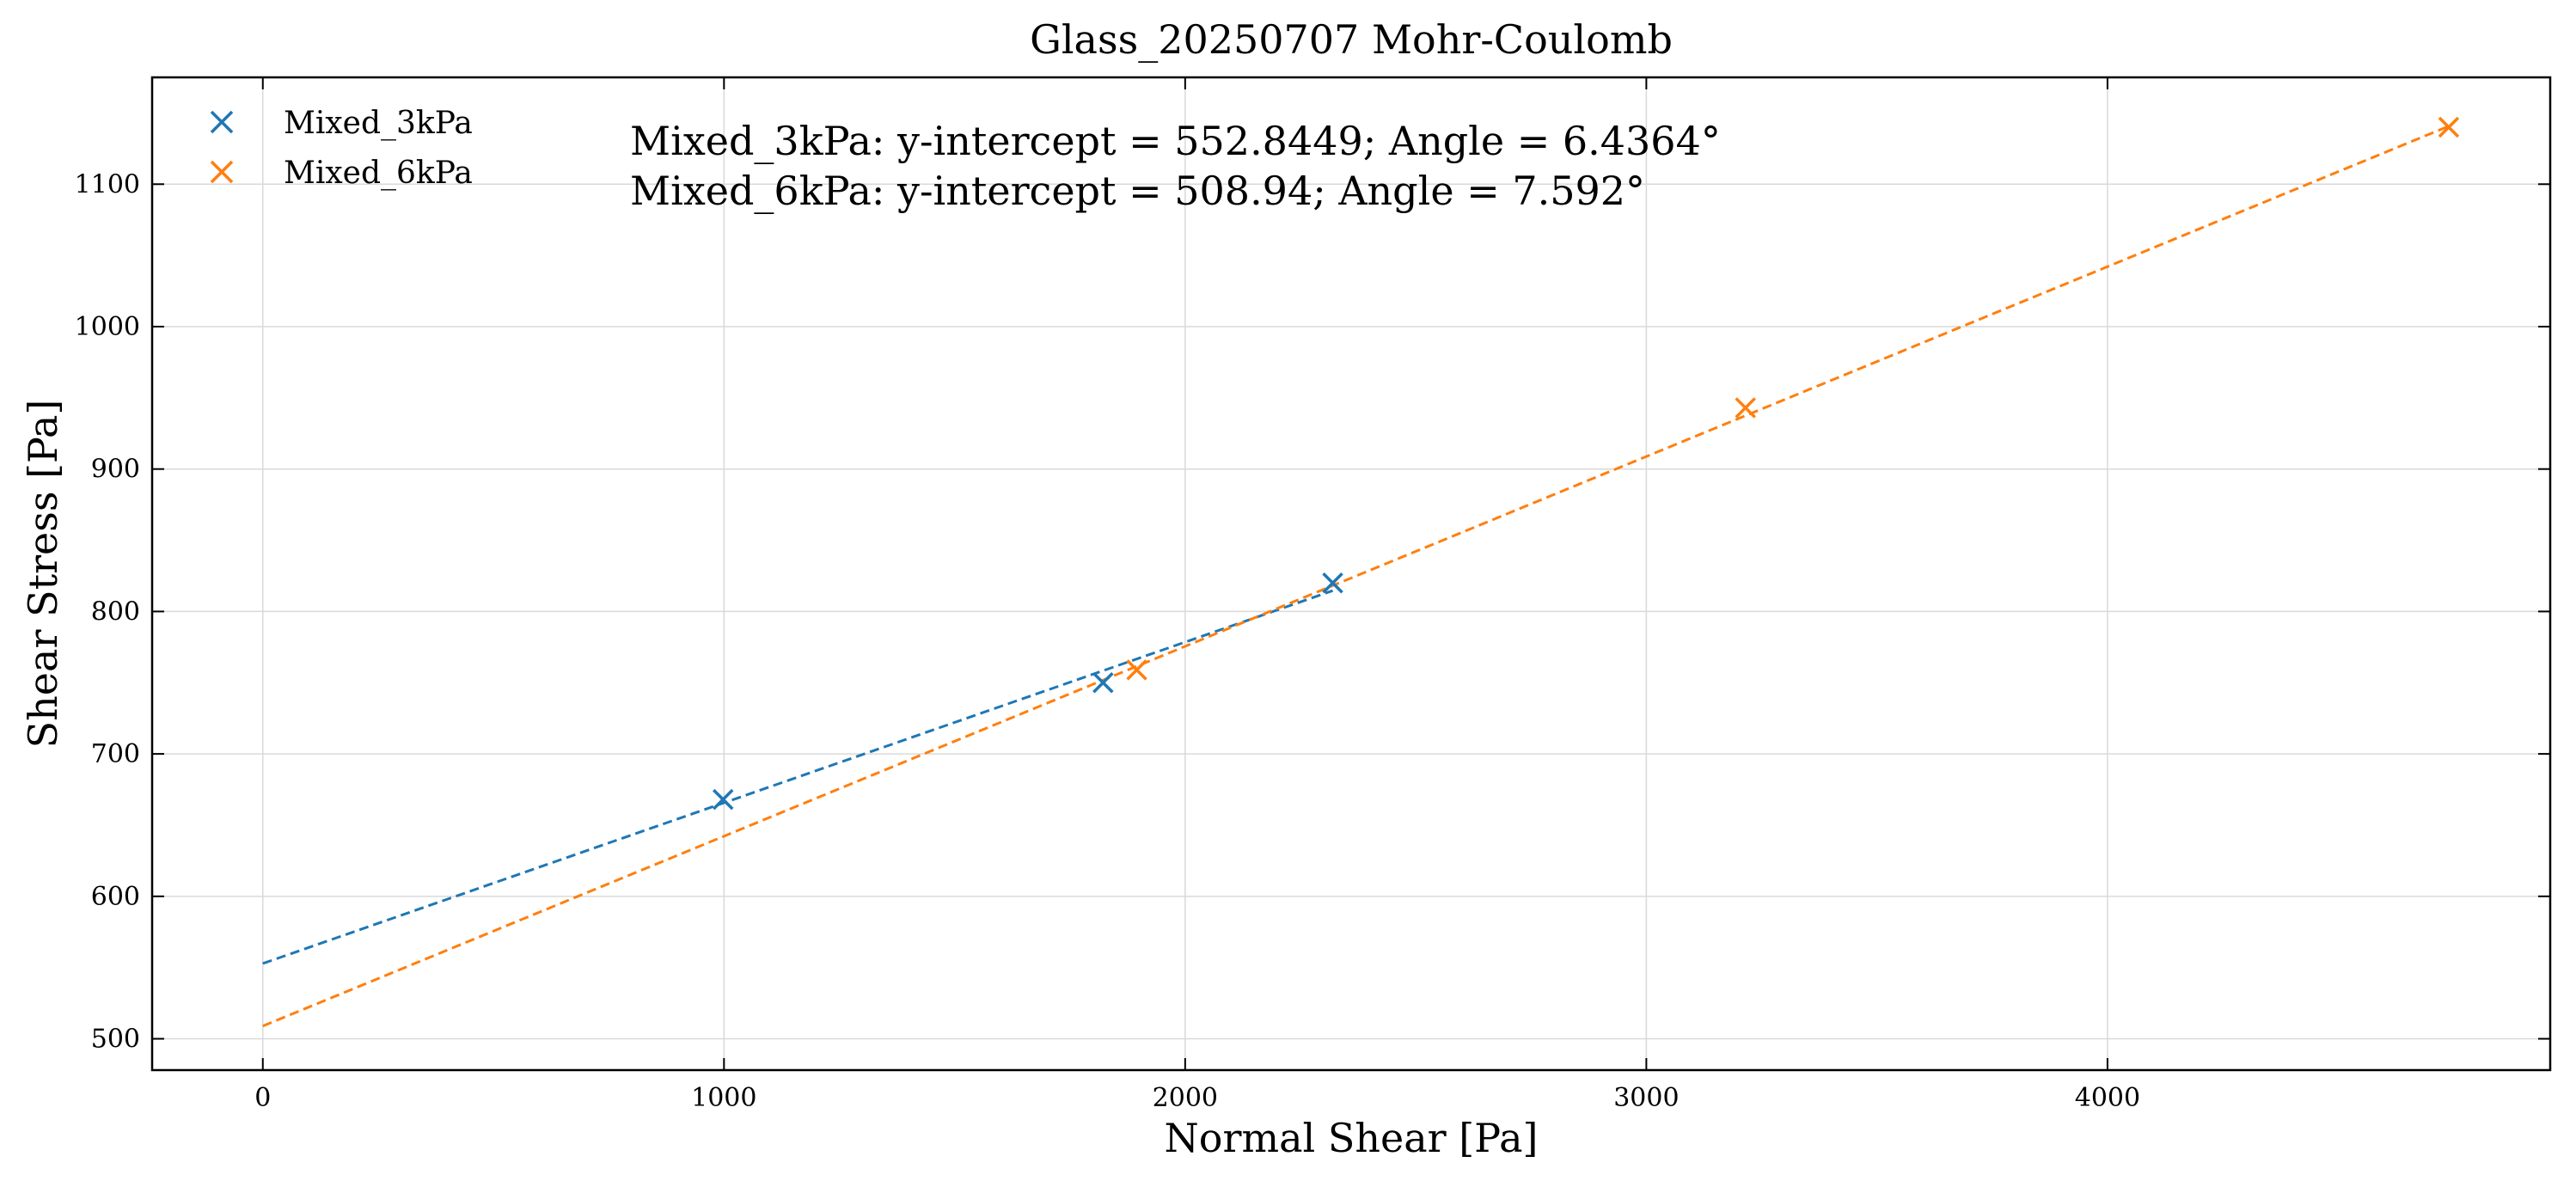 This screenshot has width=2576, height=1187. I want to click on legend-marker-mixed-6kpa, so click(222, 172).